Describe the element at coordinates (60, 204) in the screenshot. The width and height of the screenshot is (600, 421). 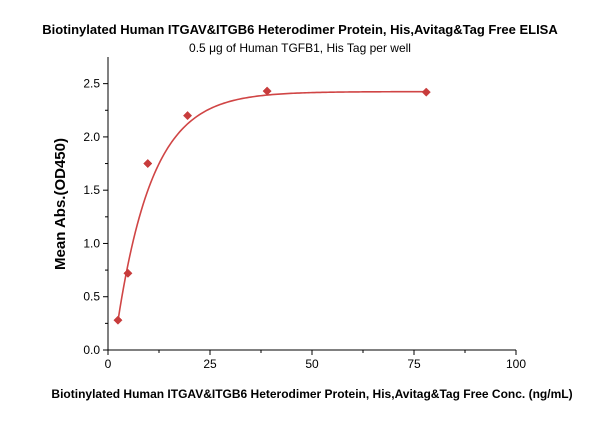
I see `y-axis-title: Mean Abs.(OD450)` at that location.